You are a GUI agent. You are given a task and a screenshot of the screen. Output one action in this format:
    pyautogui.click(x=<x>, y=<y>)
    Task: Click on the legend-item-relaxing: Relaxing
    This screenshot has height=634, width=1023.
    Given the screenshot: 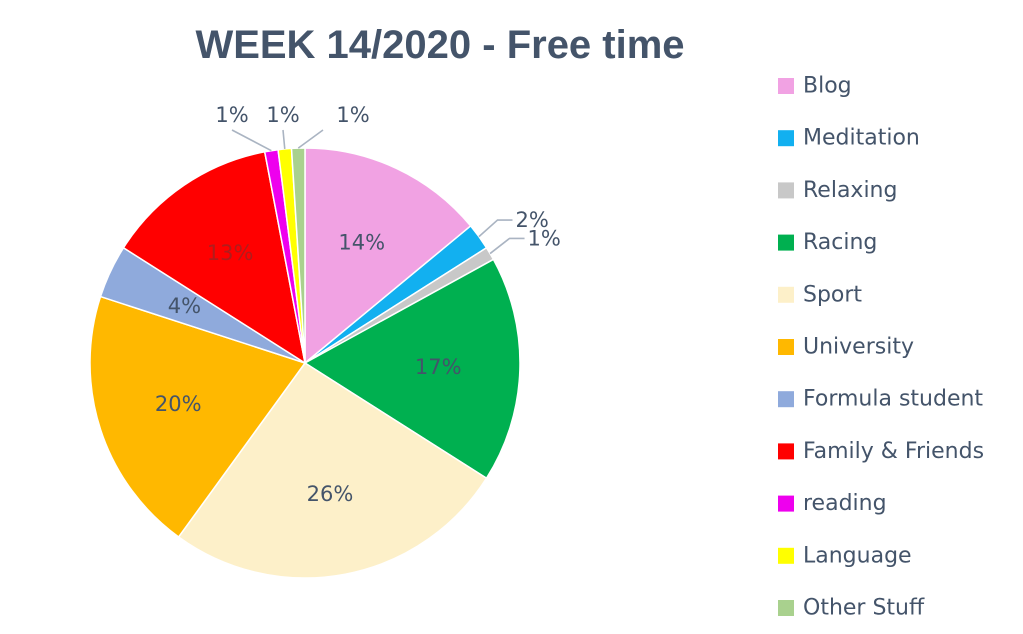 What is the action you would take?
    pyautogui.click(x=837, y=190)
    